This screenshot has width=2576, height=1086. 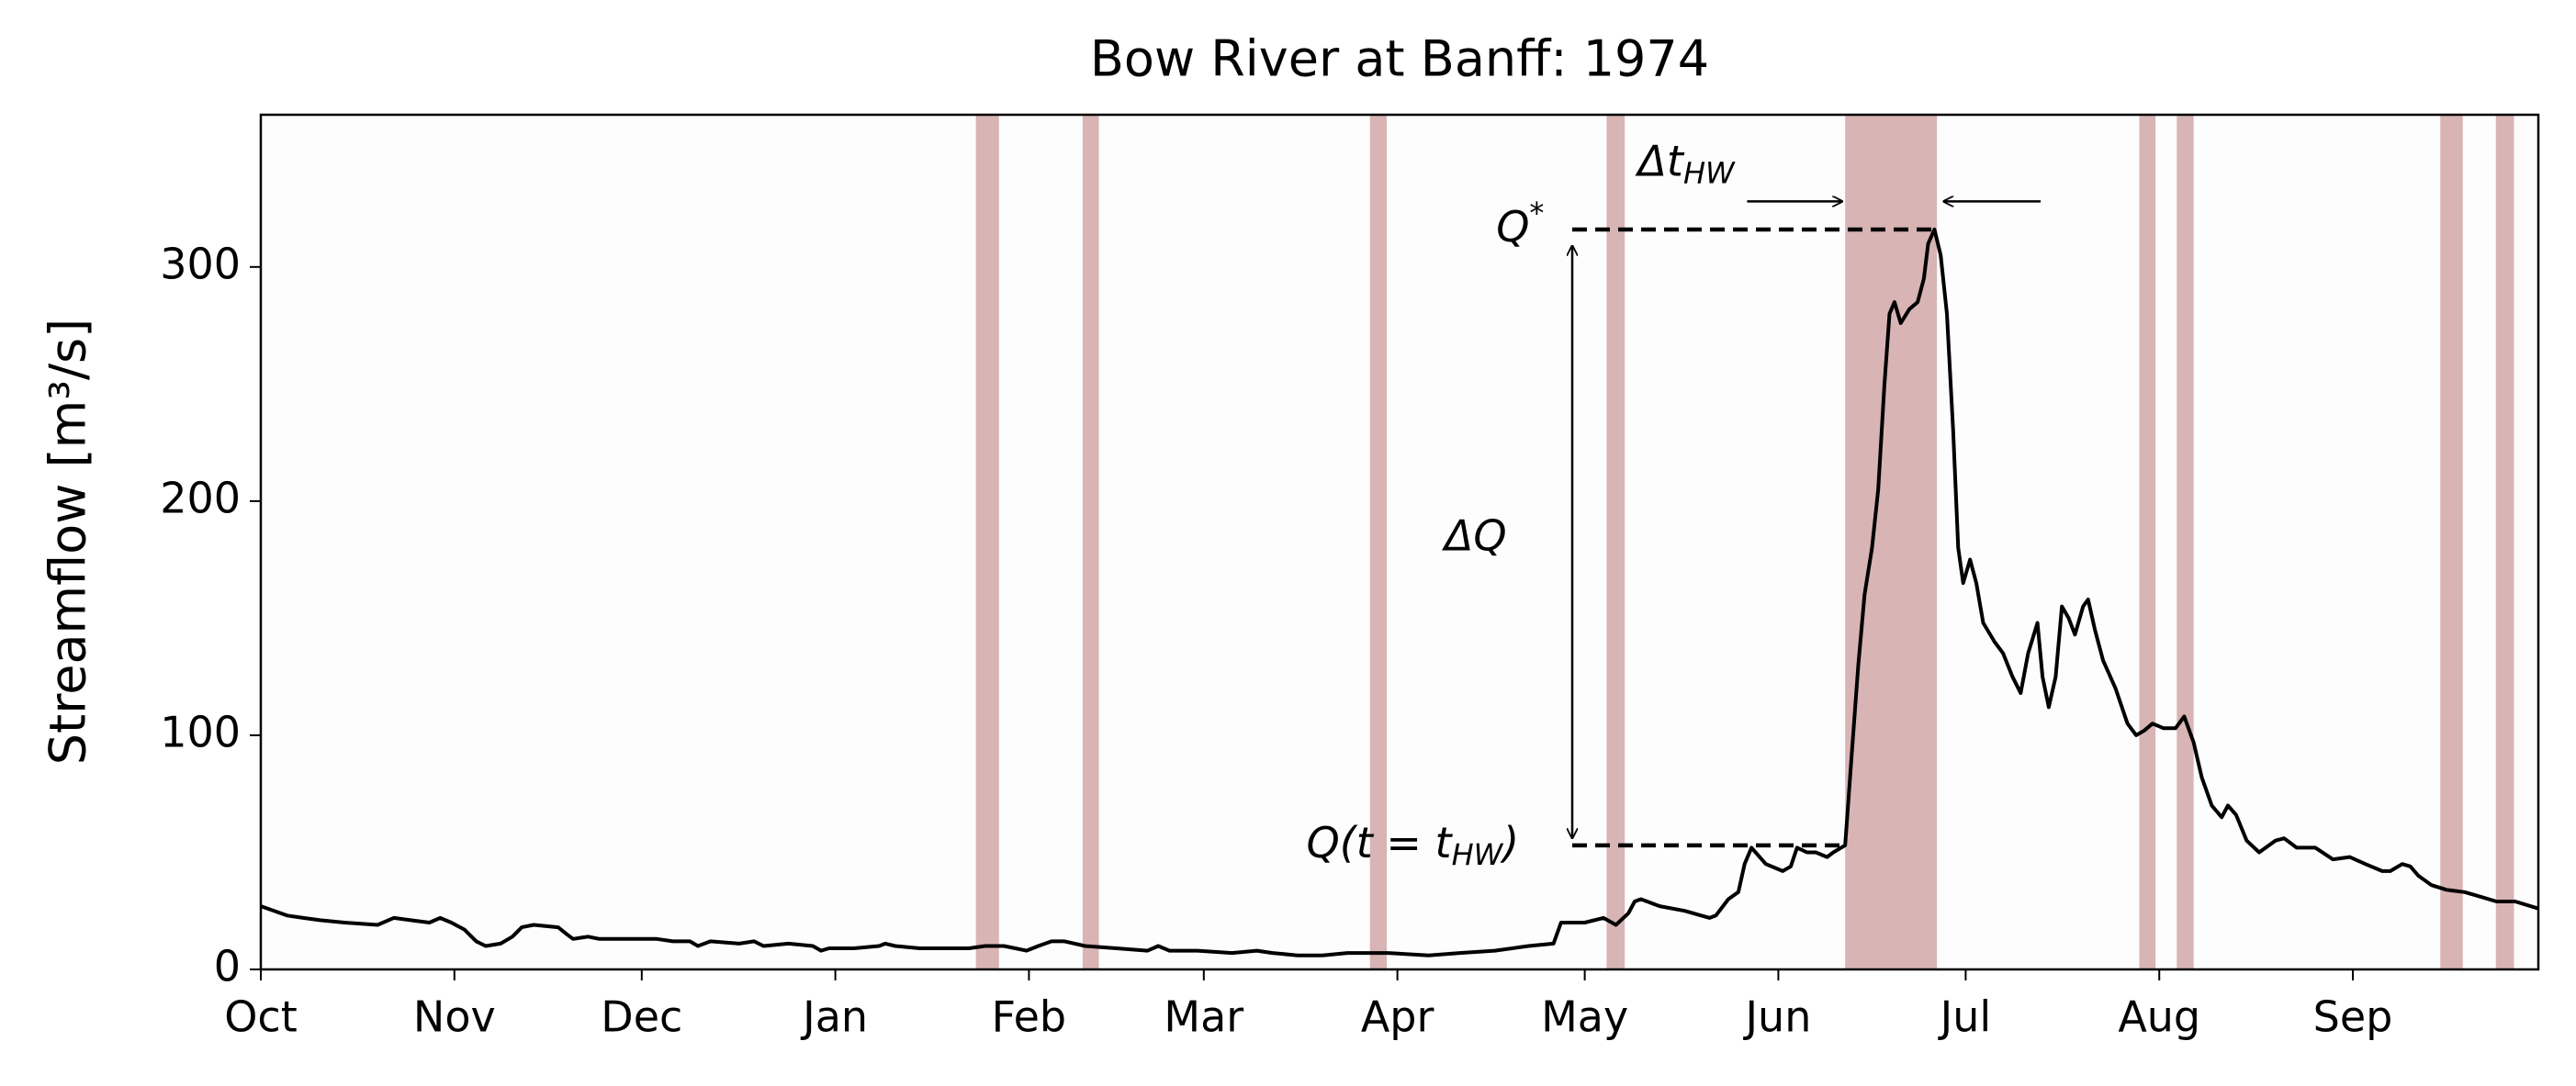 What do you see at coordinates (200, 732) in the screenshot?
I see `y-tick-label: 100` at bounding box center [200, 732].